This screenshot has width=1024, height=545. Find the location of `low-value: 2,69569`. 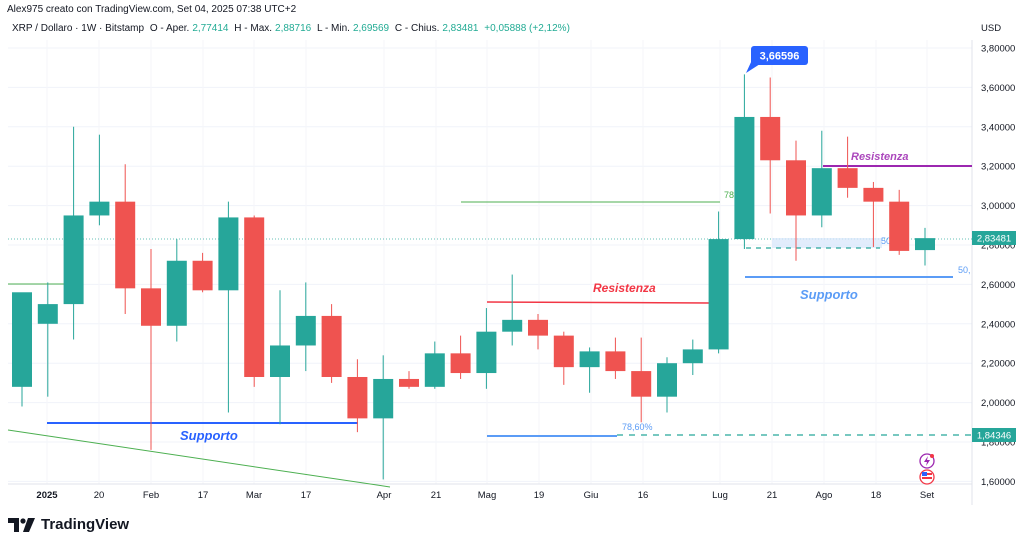

low-value: 2,69569 is located at coordinates (371, 28).